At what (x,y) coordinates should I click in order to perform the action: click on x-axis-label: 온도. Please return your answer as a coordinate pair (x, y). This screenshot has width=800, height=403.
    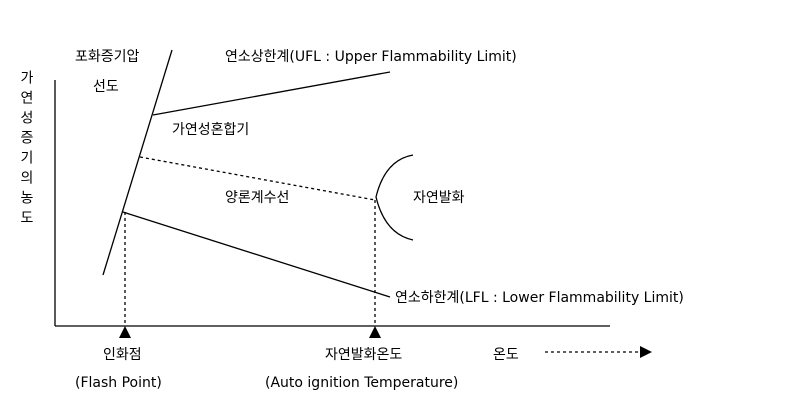
    Looking at the image, I should click on (506, 355).